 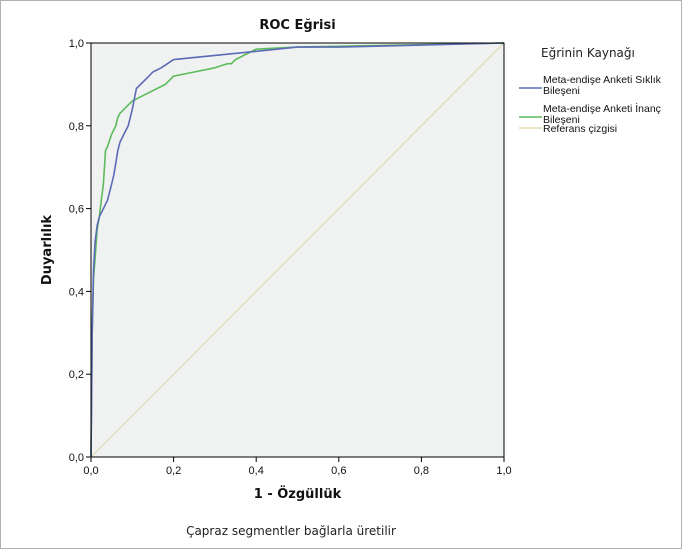 I want to click on x-tick-label: 0,0, so click(x=90, y=471).